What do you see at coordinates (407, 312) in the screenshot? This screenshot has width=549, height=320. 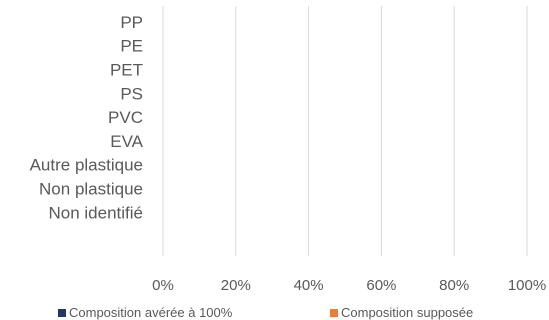 I see `legend-label: Composition supposée` at bounding box center [407, 312].